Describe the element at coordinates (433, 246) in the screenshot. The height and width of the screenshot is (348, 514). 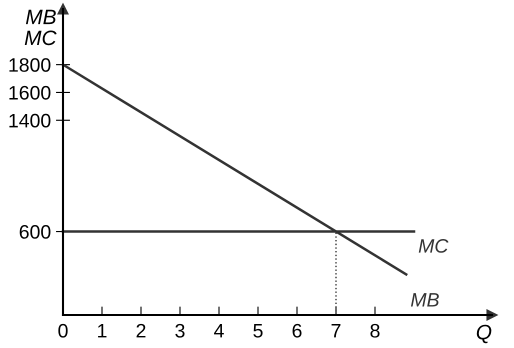
I see `series-label: MC` at that location.